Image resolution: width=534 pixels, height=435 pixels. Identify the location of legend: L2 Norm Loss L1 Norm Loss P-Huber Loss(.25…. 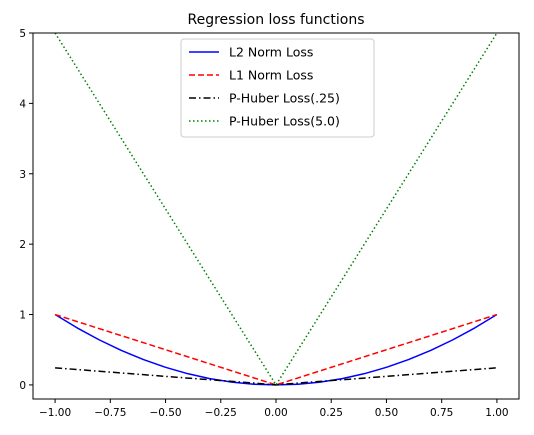
(277, 88).